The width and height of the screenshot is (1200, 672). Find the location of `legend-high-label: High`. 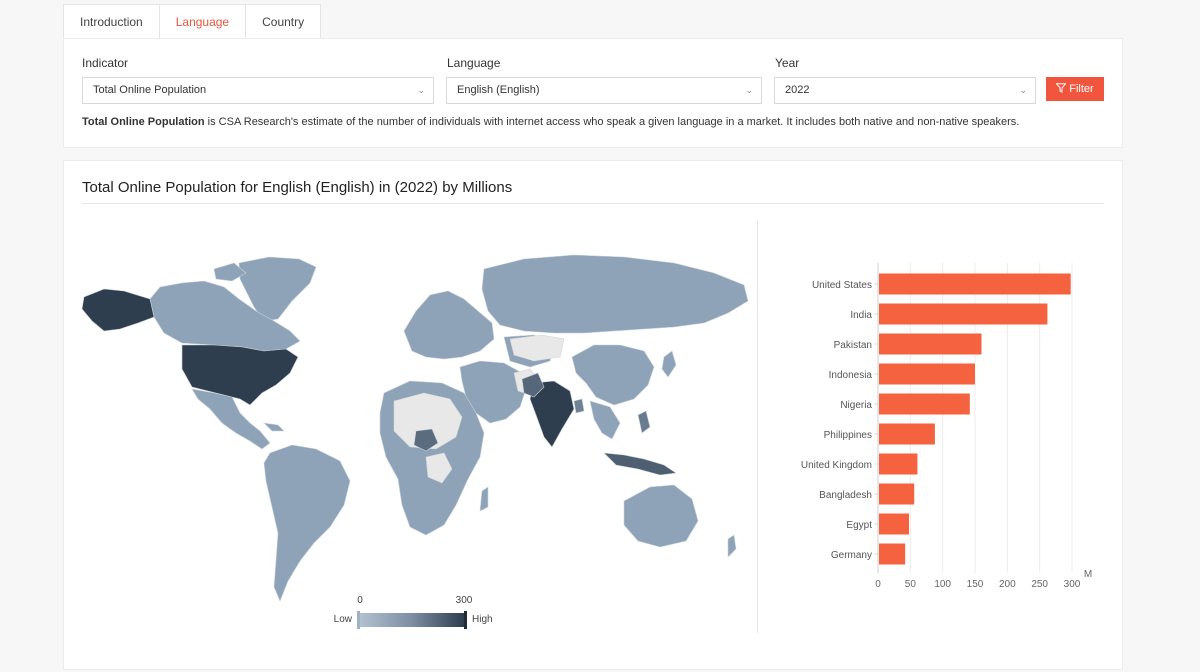

legend-high-label: High is located at coordinates (482, 619).